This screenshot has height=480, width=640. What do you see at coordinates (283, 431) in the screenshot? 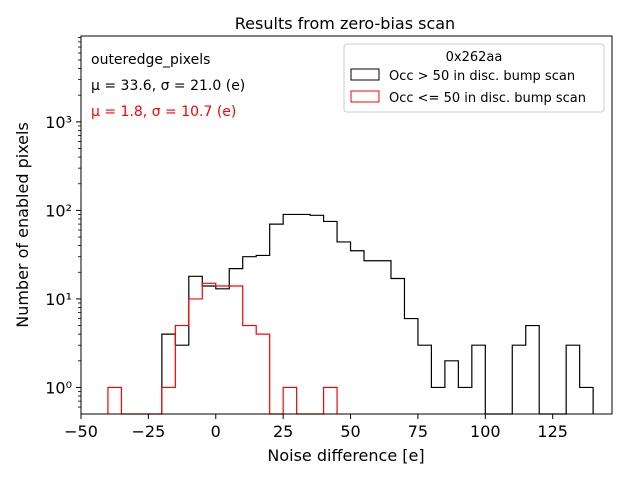
I see `x-tick-label: 25` at bounding box center [283, 431].